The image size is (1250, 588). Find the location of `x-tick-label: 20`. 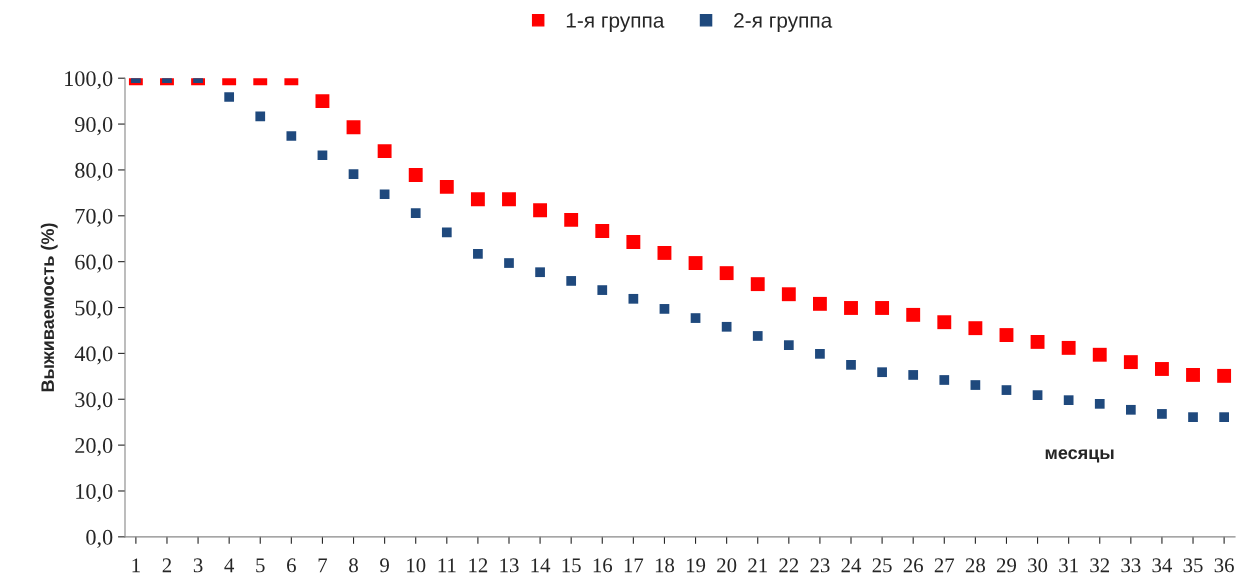

x-tick-label: 20 is located at coordinates (727, 565).